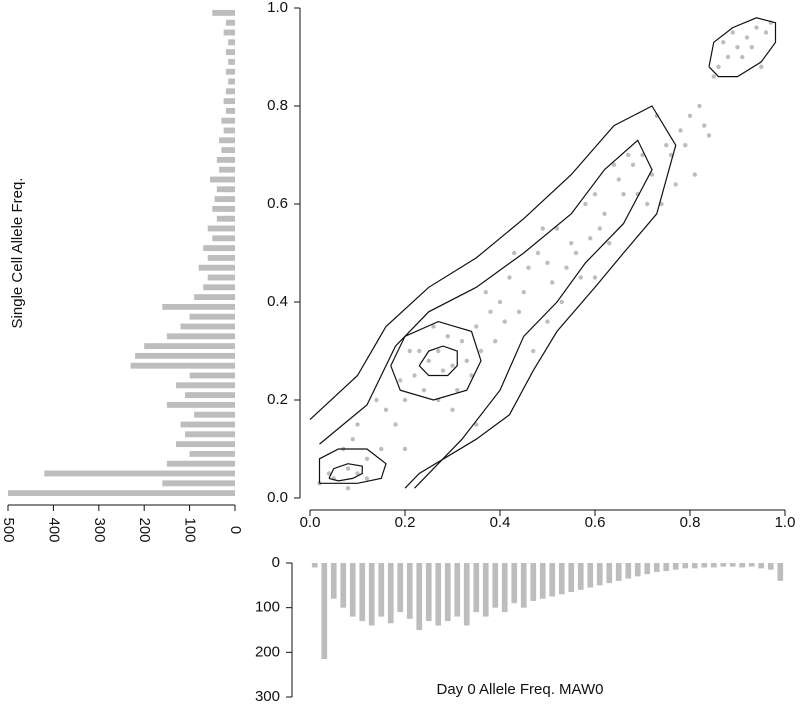 Image resolution: width=800 pixels, height=705 pixels. Describe the element at coordinates (310, 522) in the screenshot. I see `x-tick-label: 0.0` at that location.